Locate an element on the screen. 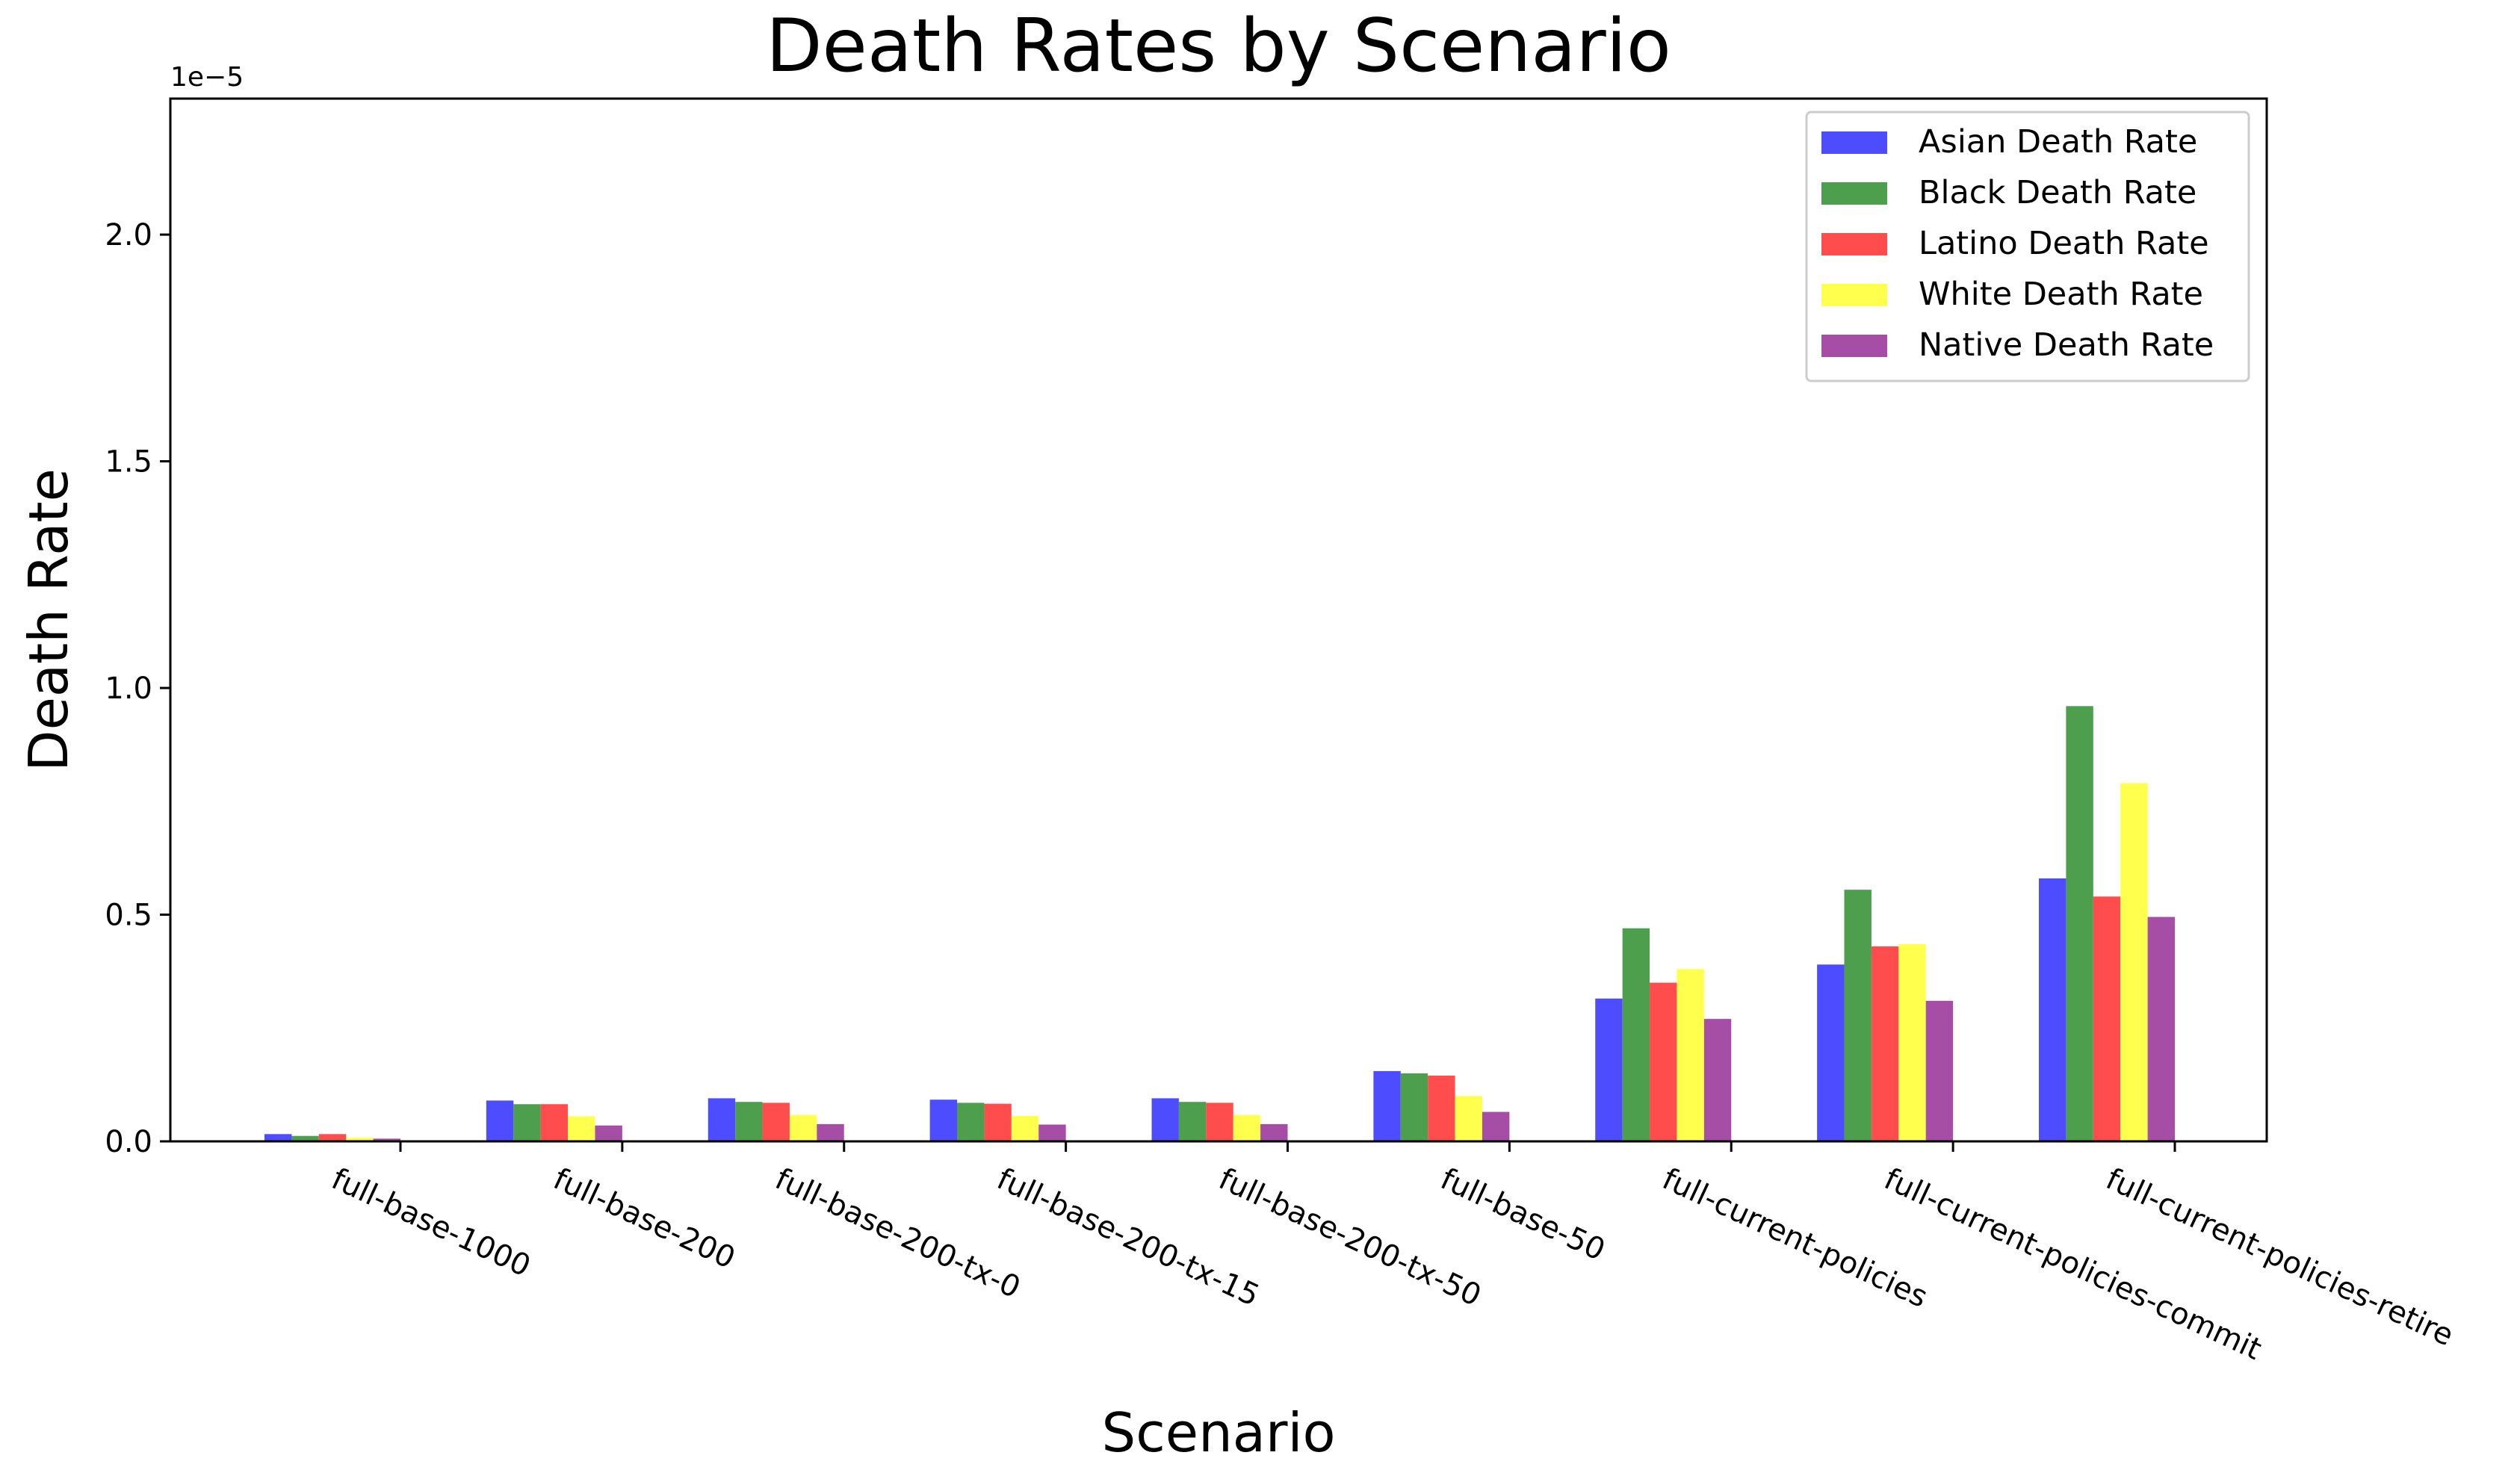 Image resolution: width=2520 pixels, height=1476 pixels. legend-label: Native Death Rate is located at coordinates (2066, 345).